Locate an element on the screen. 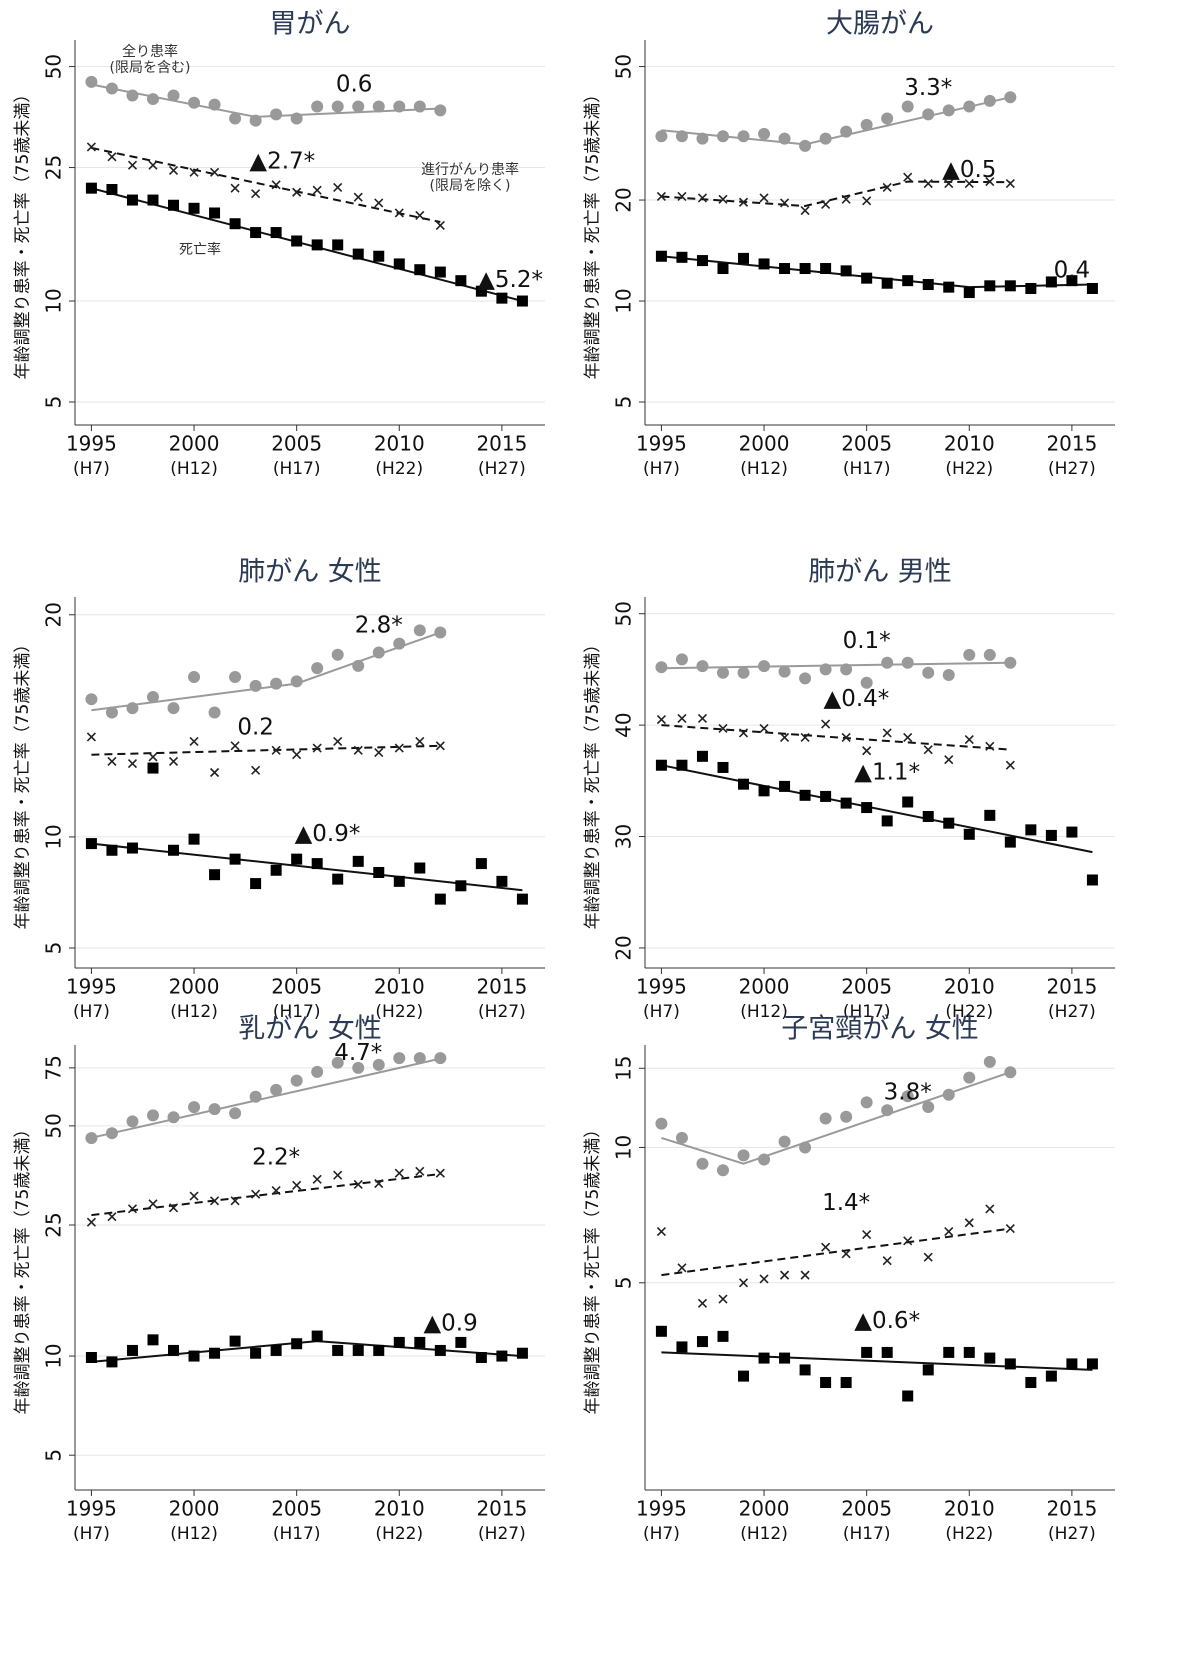 Image resolution: width=1183 pixels, height=1667 pixels. annotation: 0.1* is located at coordinates (867, 641).